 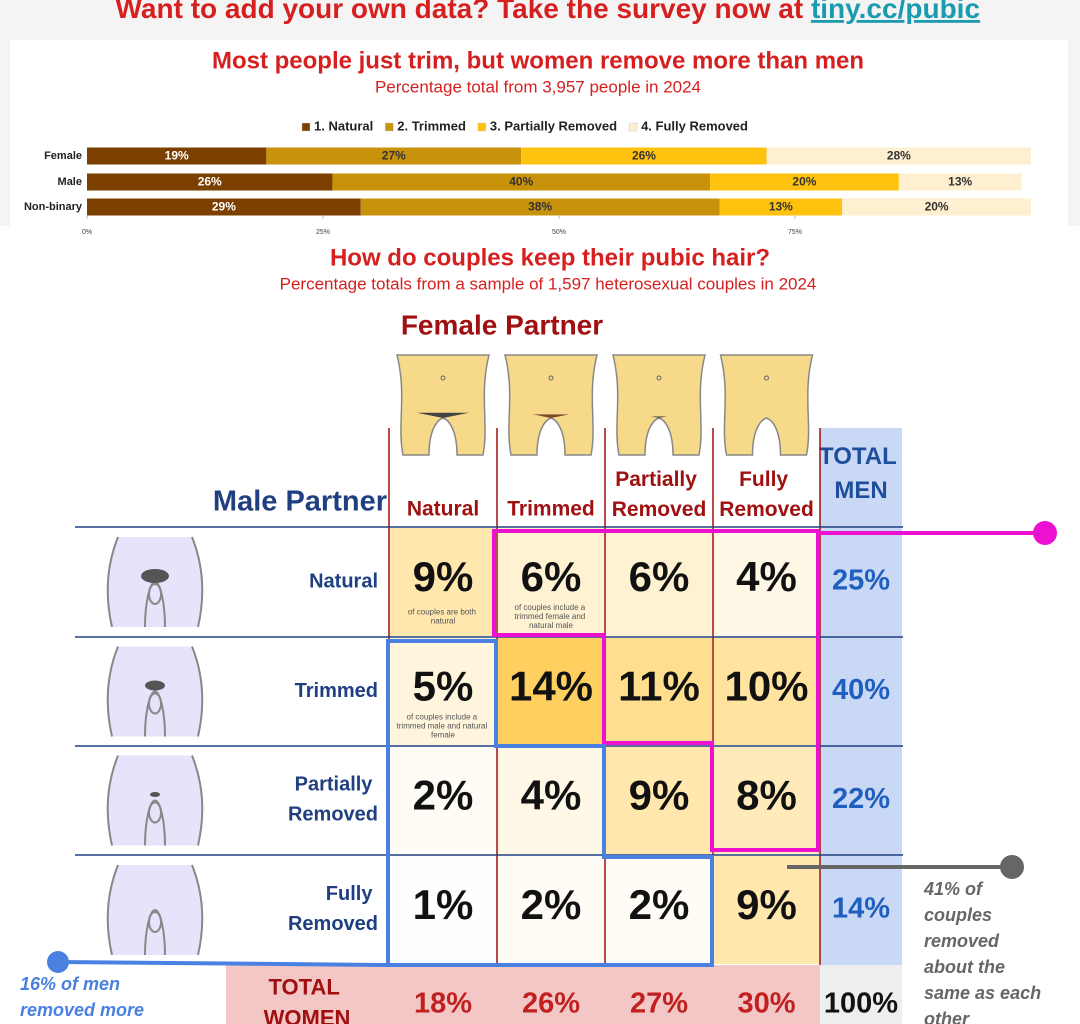 I want to click on cell-value: 14%, so click(x=551, y=686).